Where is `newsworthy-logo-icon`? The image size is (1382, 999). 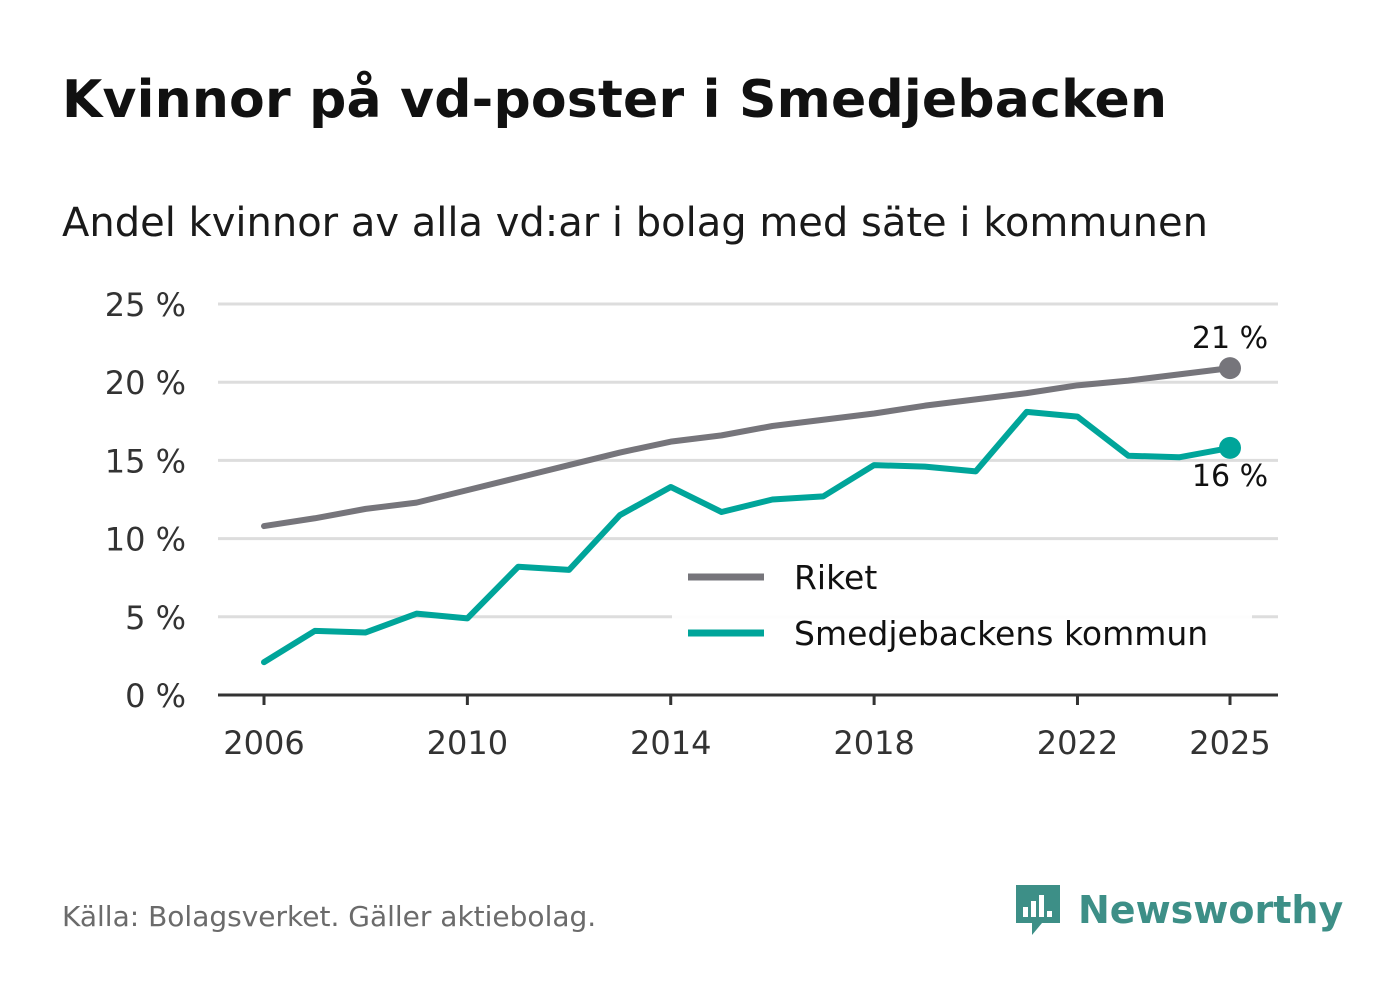
newsworthy-logo-icon is located at coordinates (1038, 910).